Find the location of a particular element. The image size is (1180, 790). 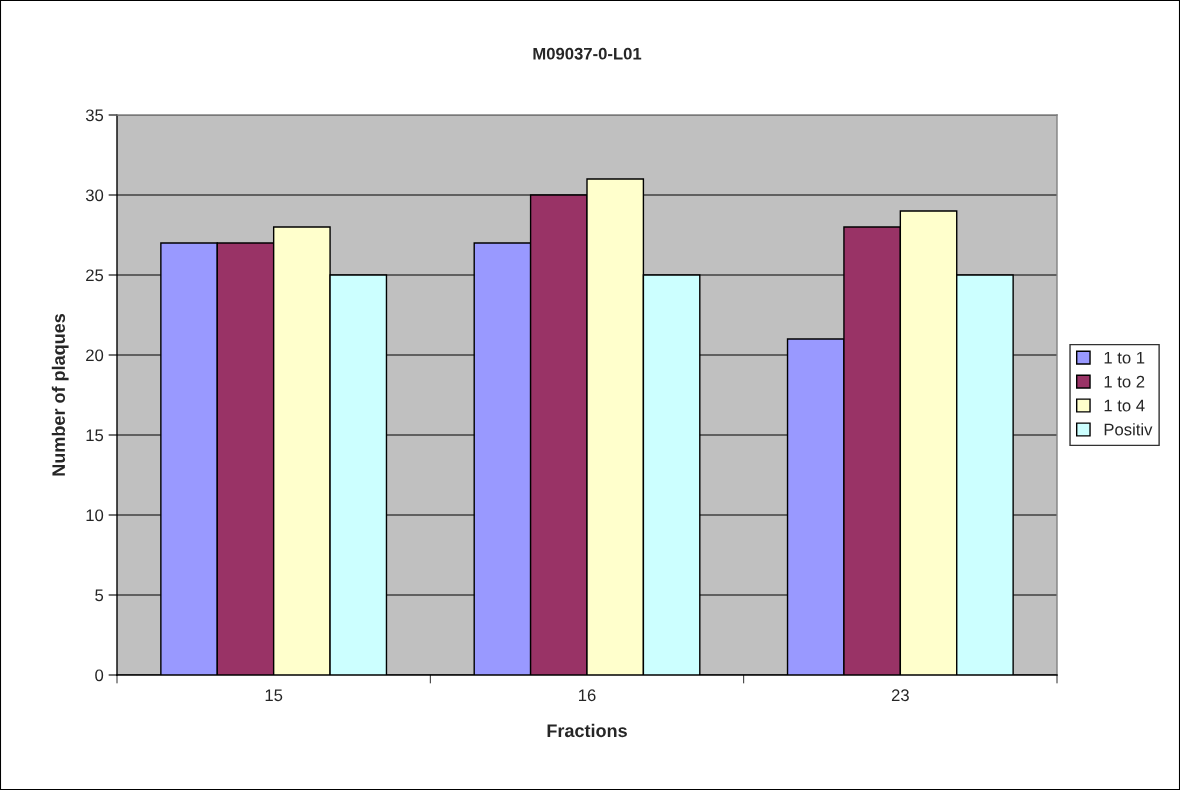

y-axis-title: Number of plaques is located at coordinates (60, 394).